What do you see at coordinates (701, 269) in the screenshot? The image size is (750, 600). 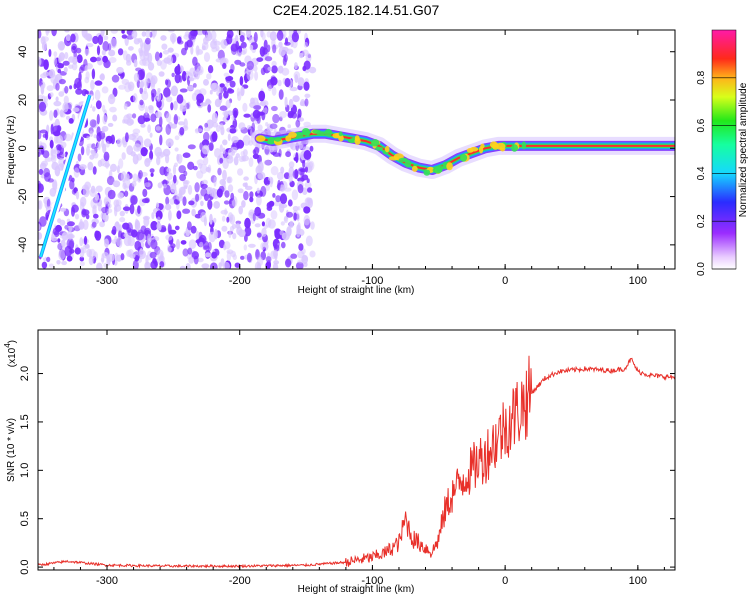 I see `colorbar-tick-label: 0.0` at bounding box center [701, 269].